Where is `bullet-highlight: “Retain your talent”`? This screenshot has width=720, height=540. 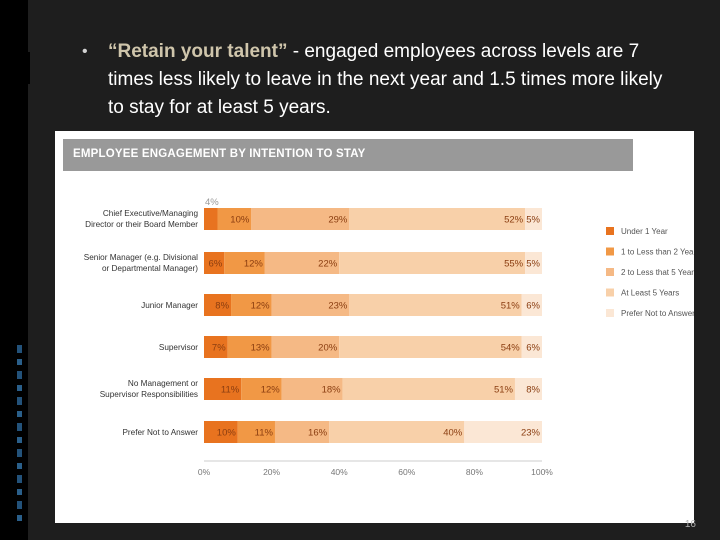
bullet-highlight: “Retain your talent” is located at coordinates (198, 51).